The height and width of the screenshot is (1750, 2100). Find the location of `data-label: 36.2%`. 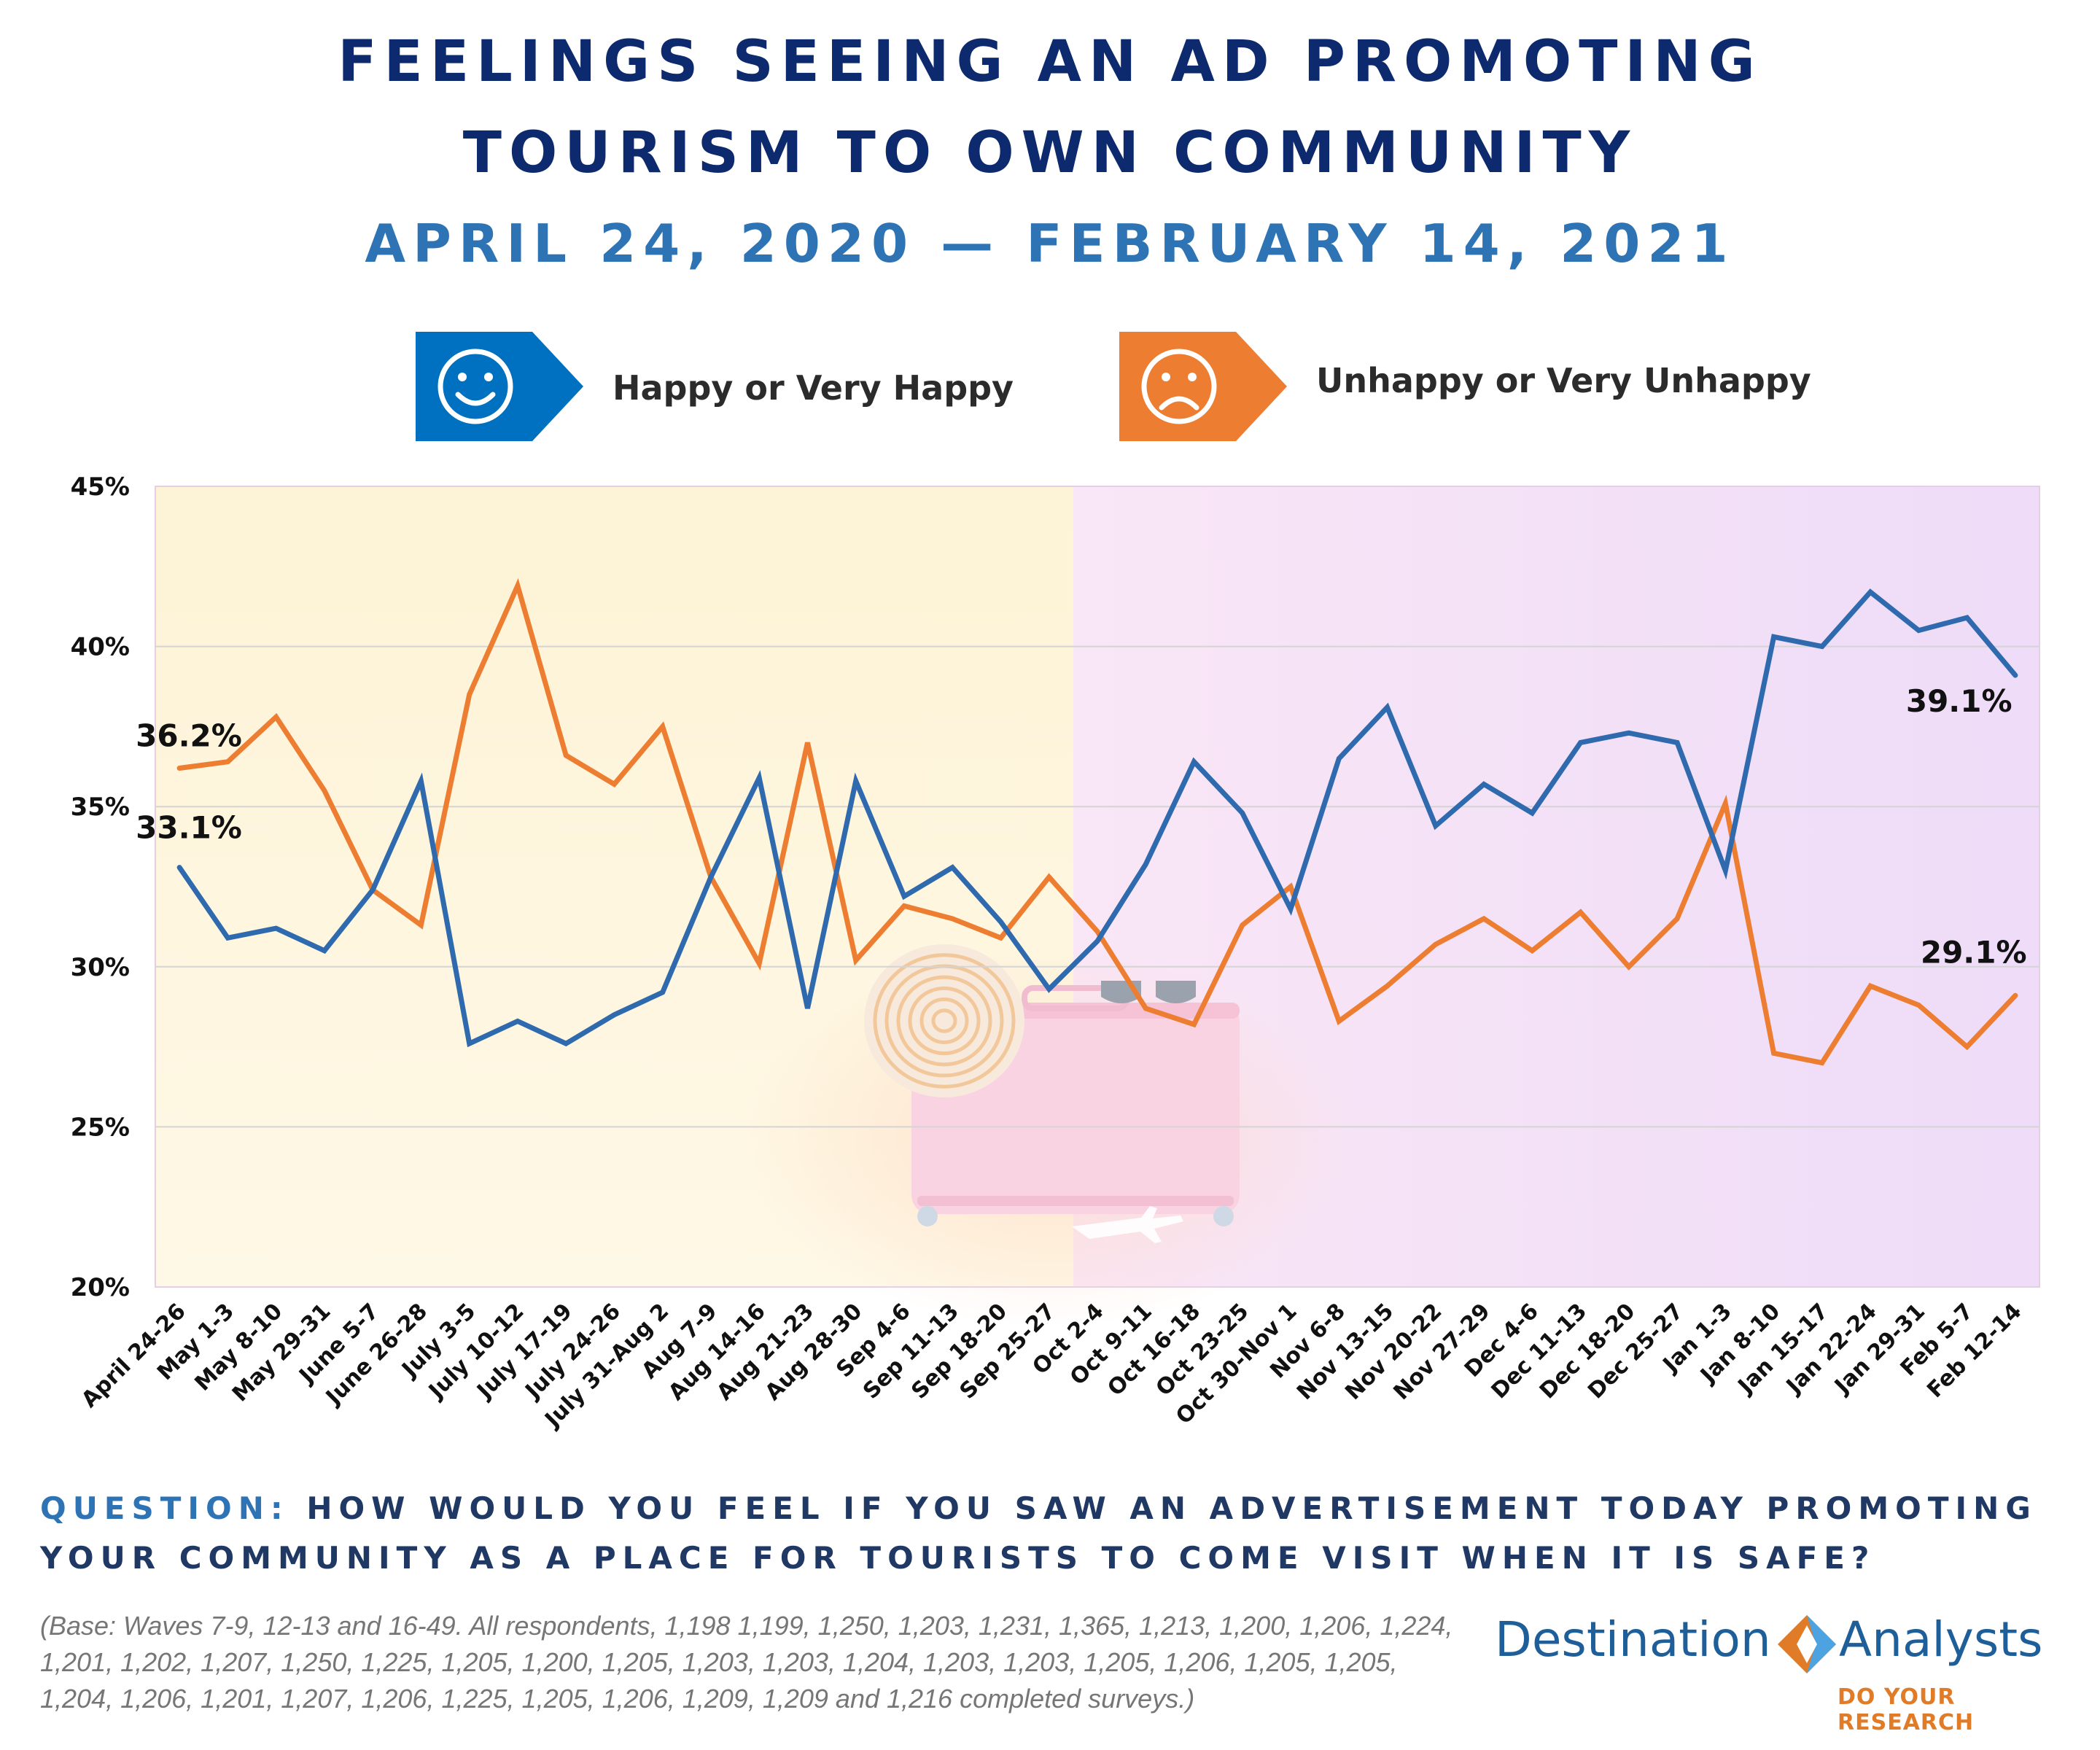

data-label: 36.2% is located at coordinates (189, 735).